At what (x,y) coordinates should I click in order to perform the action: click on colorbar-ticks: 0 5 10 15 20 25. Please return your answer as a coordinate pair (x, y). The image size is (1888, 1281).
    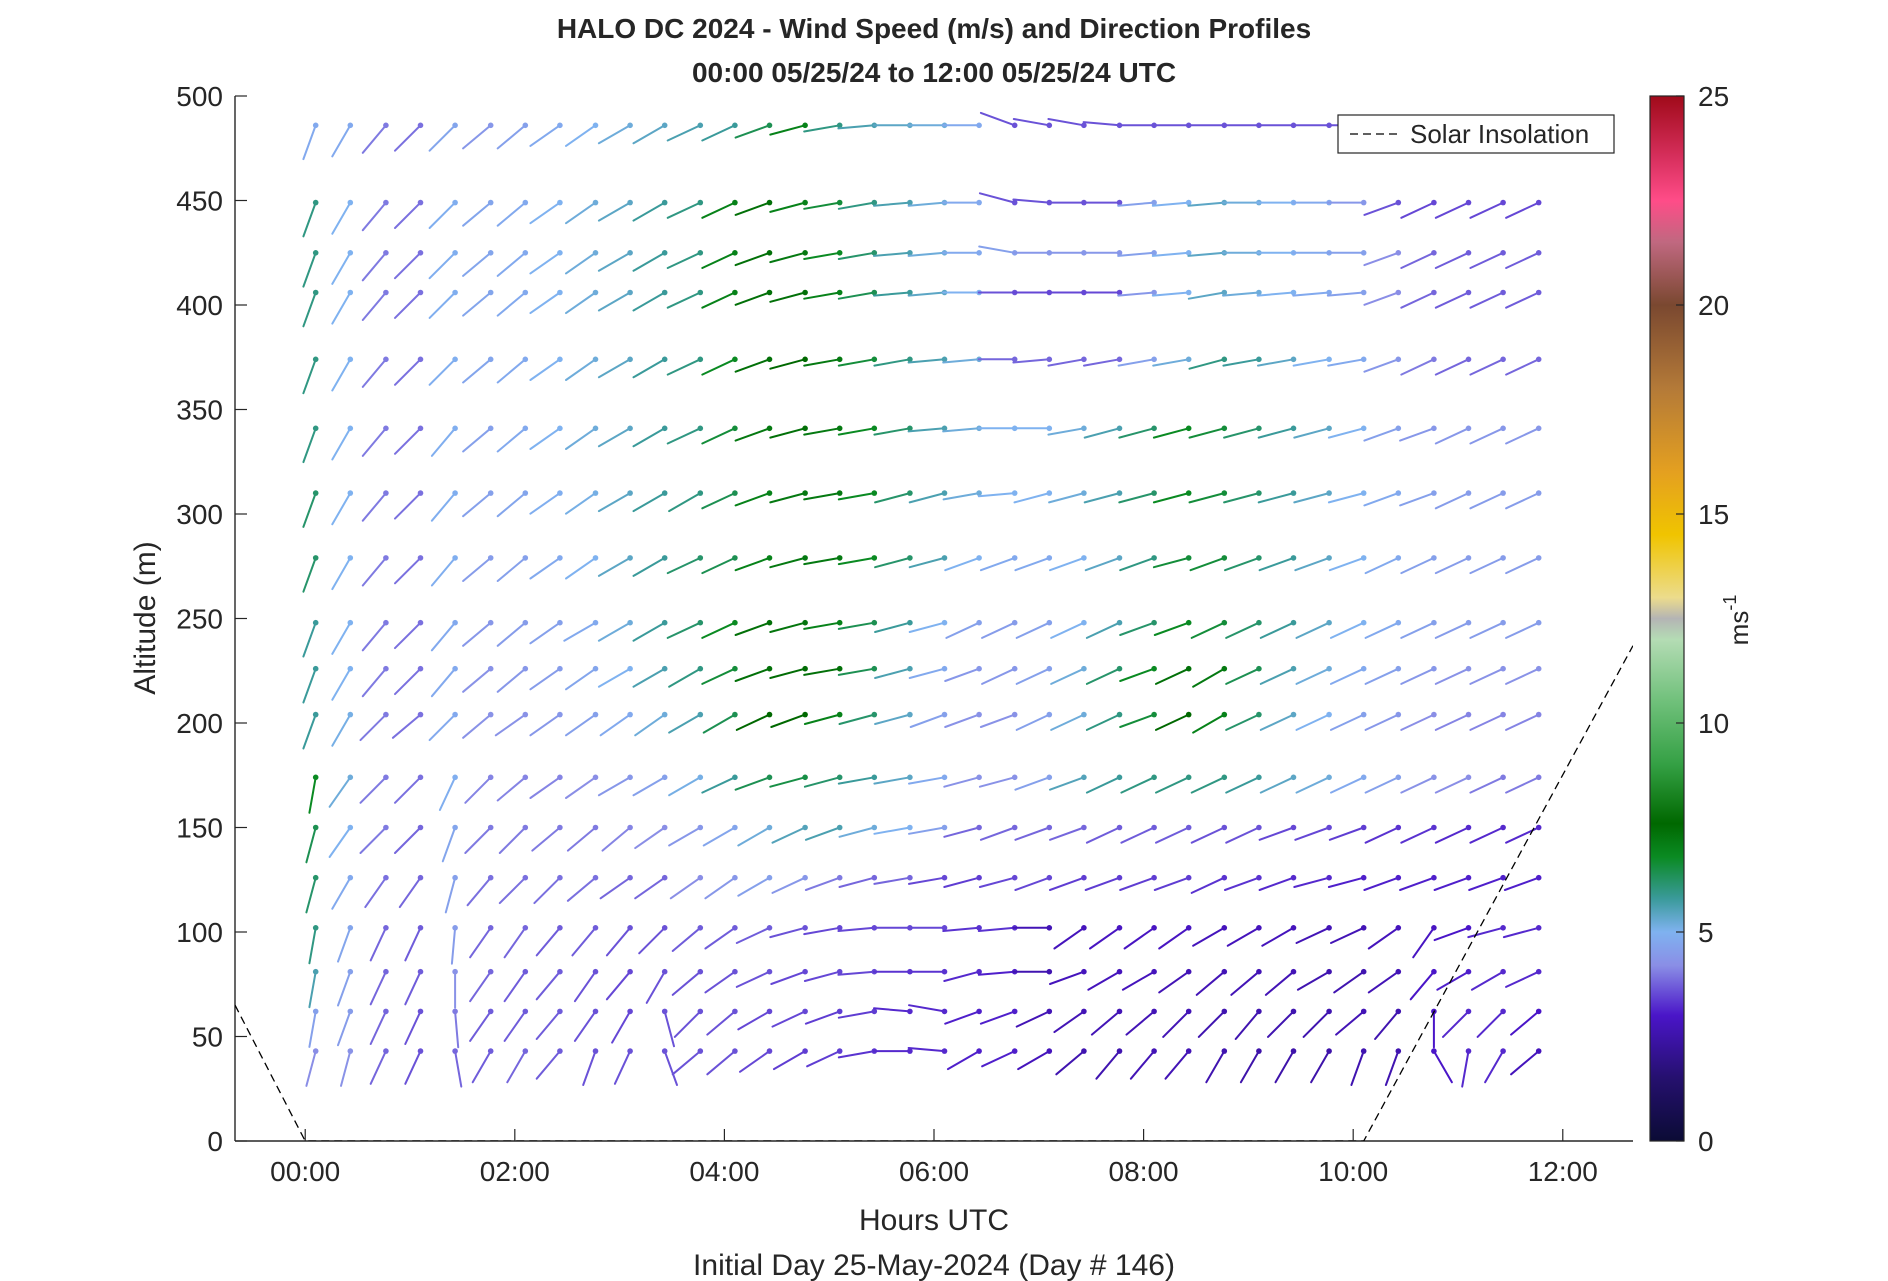
    Looking at the image, I should click on (1702, 619).